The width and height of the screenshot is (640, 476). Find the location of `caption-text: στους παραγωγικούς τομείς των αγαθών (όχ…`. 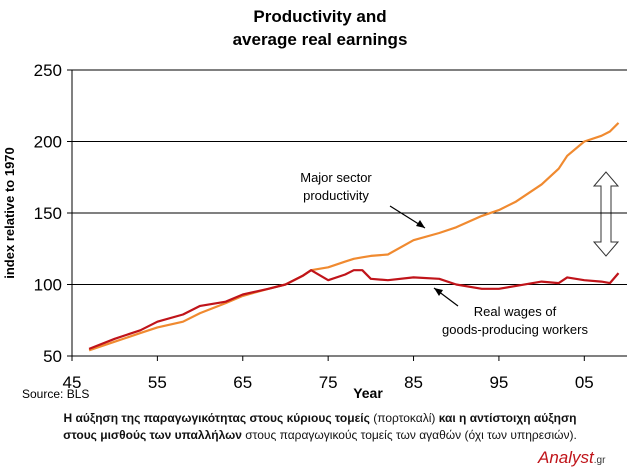

caption-text: στους παραγωγικούς τομείς των αγαθών (όχ… is located at coordinates (411, 435).